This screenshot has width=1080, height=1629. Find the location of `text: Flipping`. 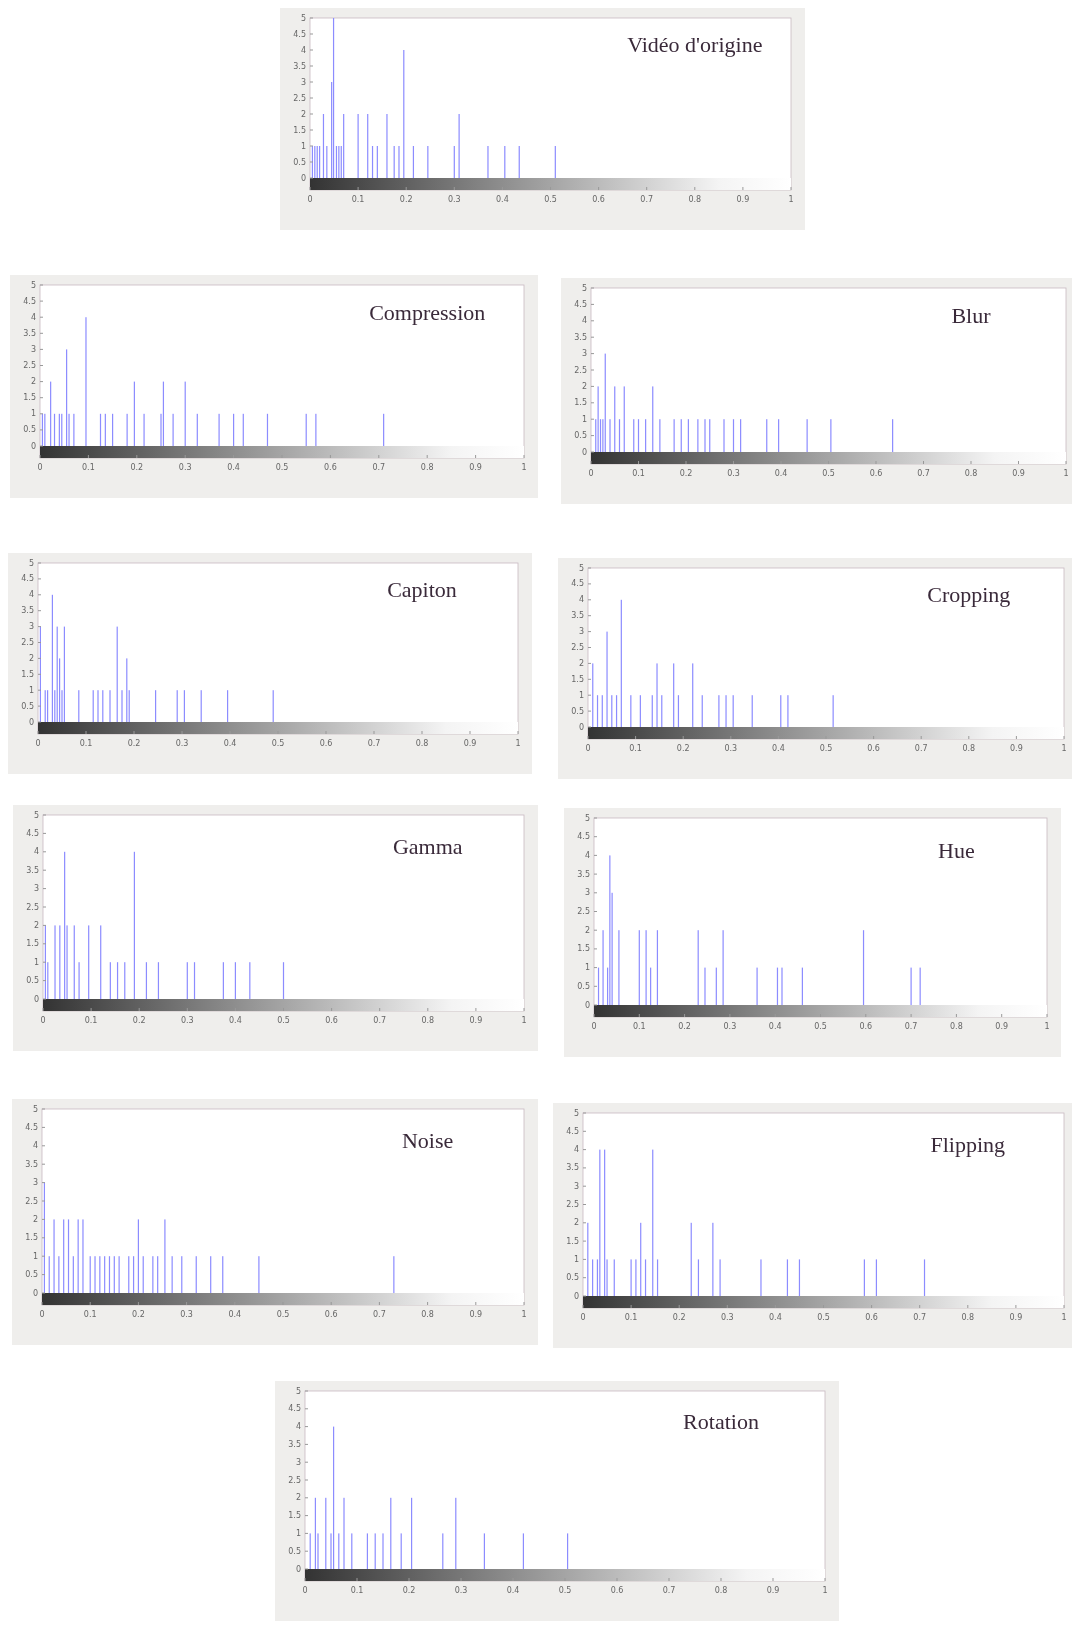

text: Flipping is located at coordinates (968, 1144).